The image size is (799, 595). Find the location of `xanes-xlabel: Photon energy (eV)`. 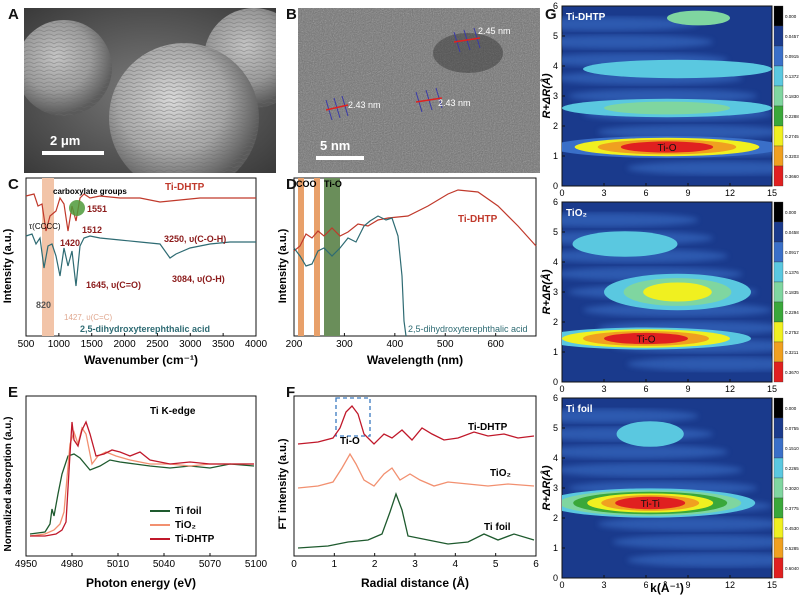

xanes-xlabel: Photon energy (eV) is located at coordinates (141, 583).